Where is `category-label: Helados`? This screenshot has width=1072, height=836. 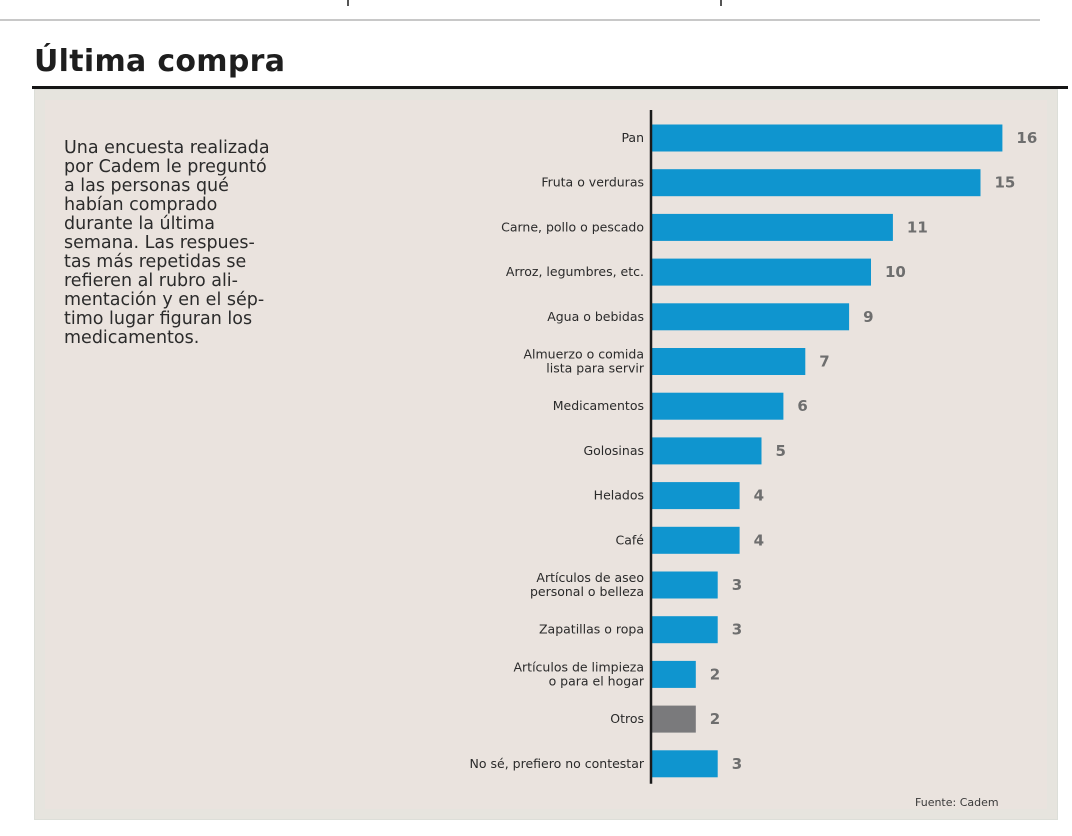
category-label: Helados is located at coordinates (619, 495).